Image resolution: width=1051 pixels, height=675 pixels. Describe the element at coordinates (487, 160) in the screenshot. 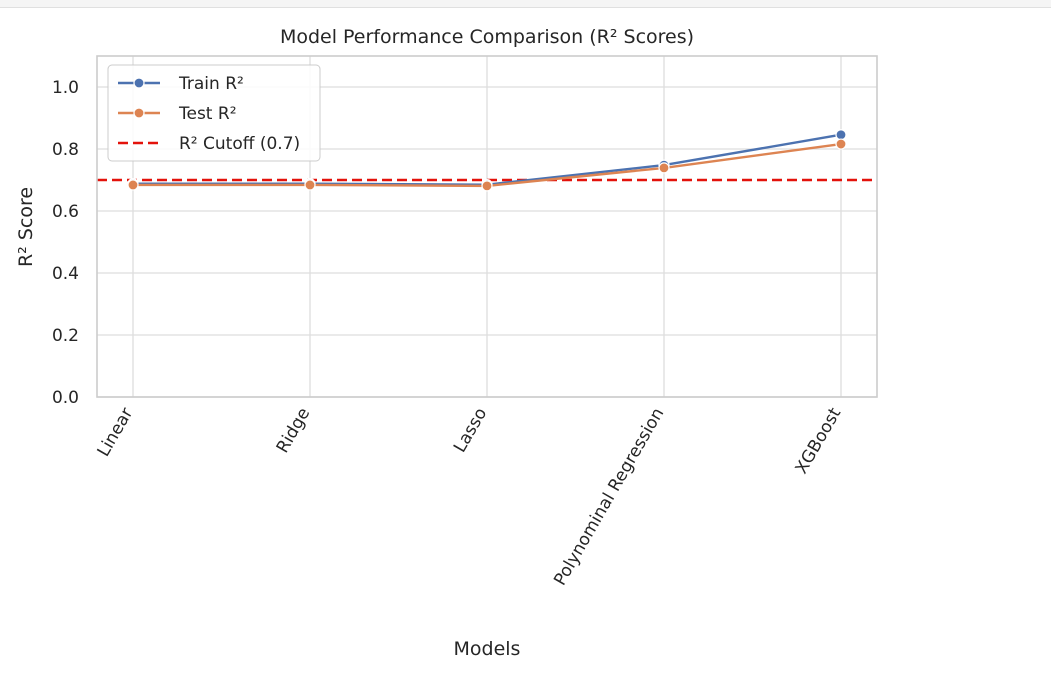

I see `series-layer` at that location.